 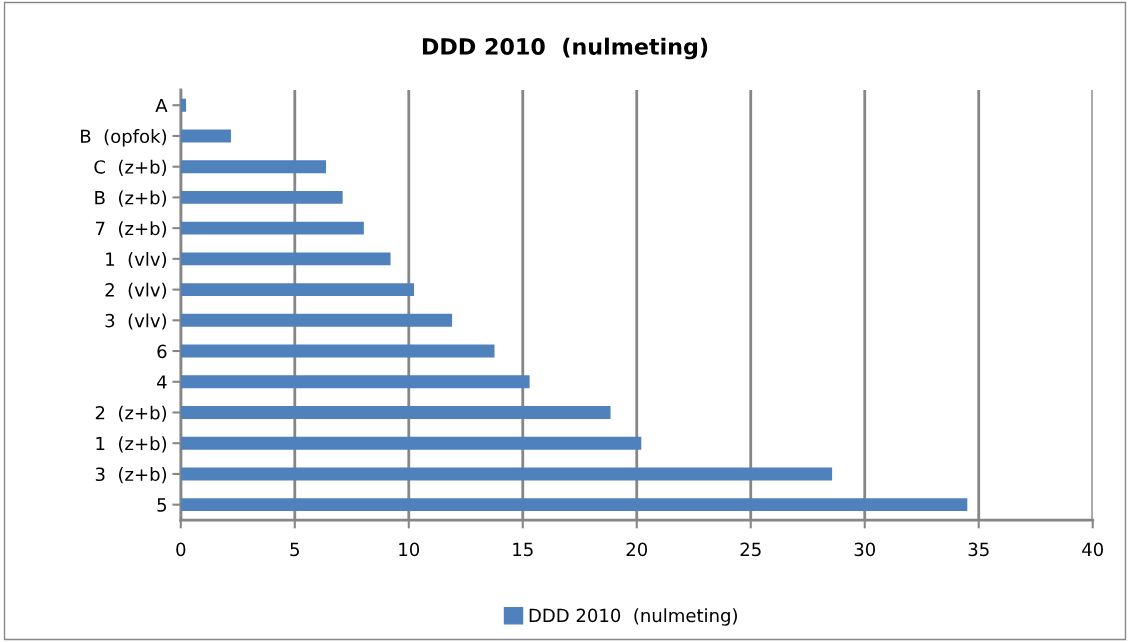 I want to click on x-tick-label: 35, so click(x=978, y=549).